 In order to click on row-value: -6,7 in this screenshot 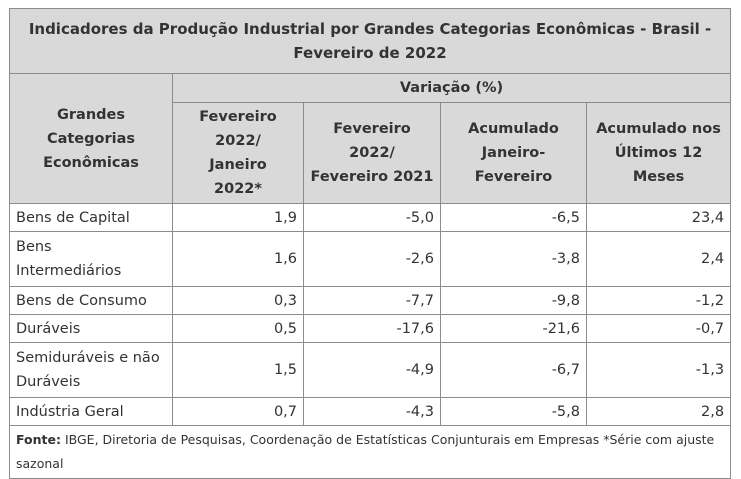, I will do `click(513, 370)`.